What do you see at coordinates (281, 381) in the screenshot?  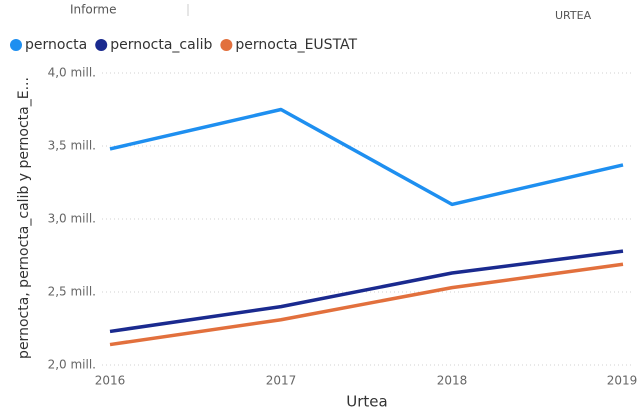 I see `x-tick-label: 2017` at bounding box center [281, 381].